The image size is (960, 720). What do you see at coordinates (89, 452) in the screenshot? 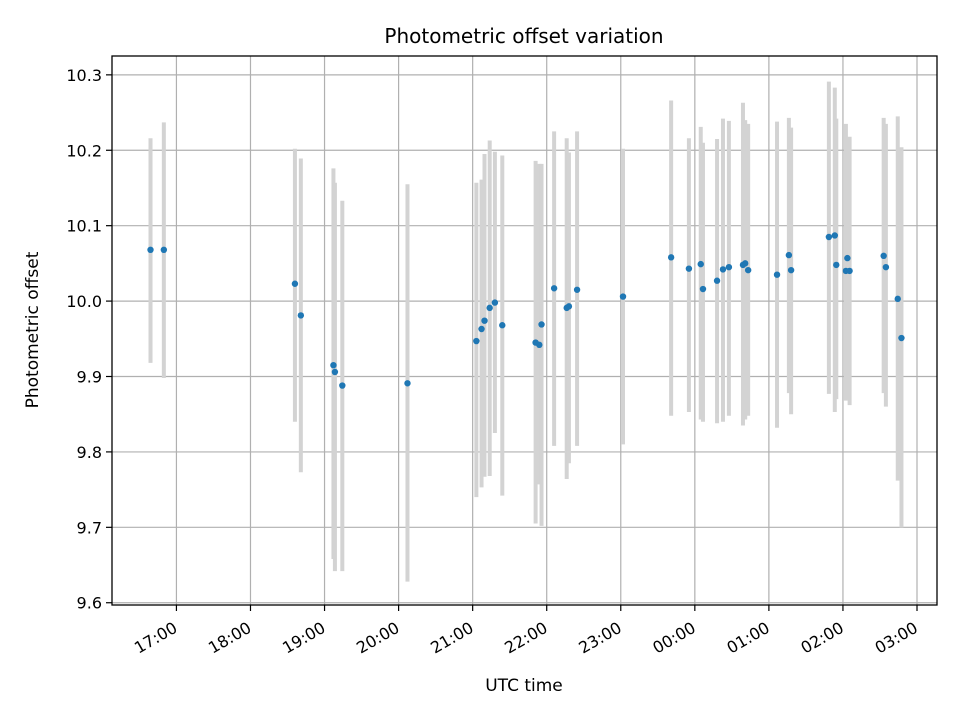
I see `y-tick-label: 9.8` at bounding box center [89, 452].